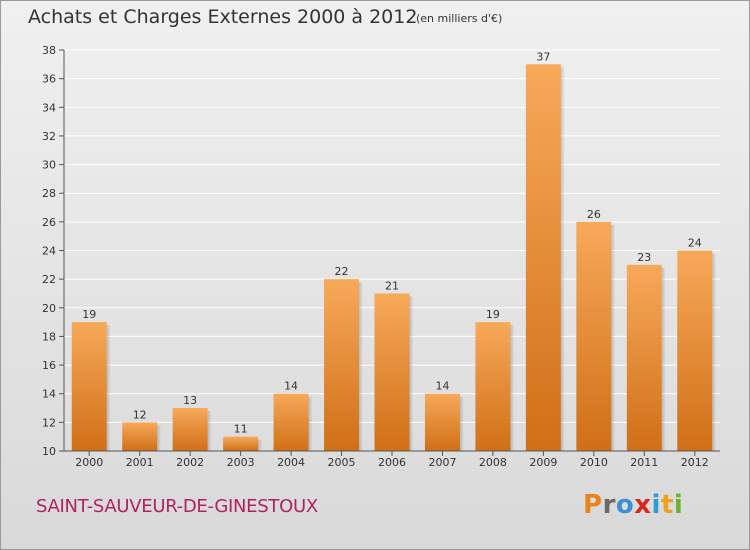 The height and width of the screenshot is (550, 750). I want to click on y-tick-label: 18, so click(49, 336).